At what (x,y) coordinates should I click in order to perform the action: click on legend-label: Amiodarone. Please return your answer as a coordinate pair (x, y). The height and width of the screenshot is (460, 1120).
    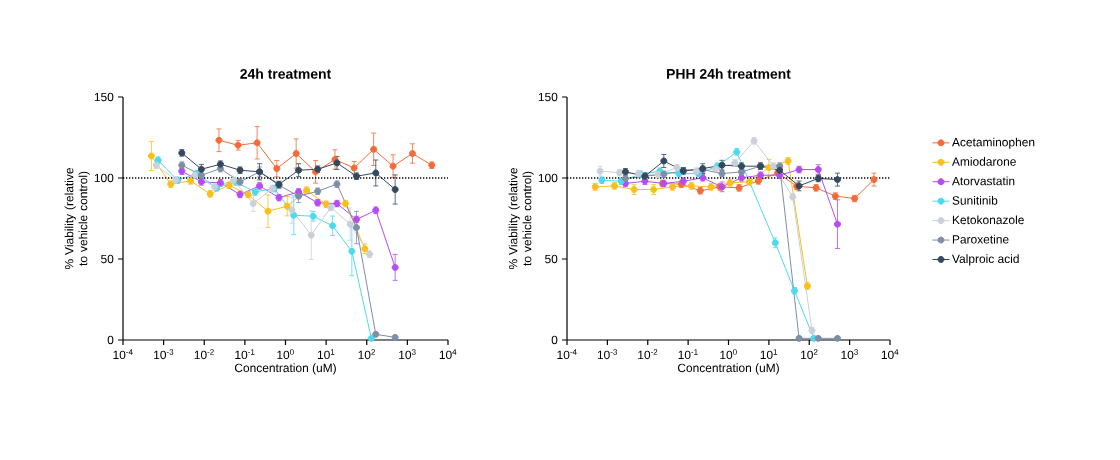
    Looking at the image, I should click on (983, 161).